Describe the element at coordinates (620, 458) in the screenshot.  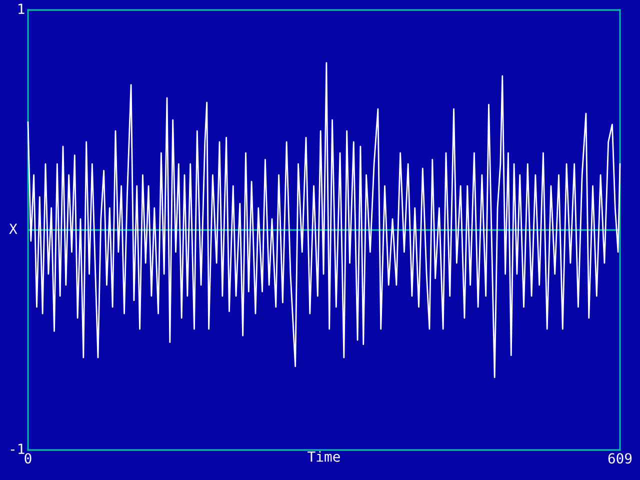
I see `x-tick-label: 609` at that location.